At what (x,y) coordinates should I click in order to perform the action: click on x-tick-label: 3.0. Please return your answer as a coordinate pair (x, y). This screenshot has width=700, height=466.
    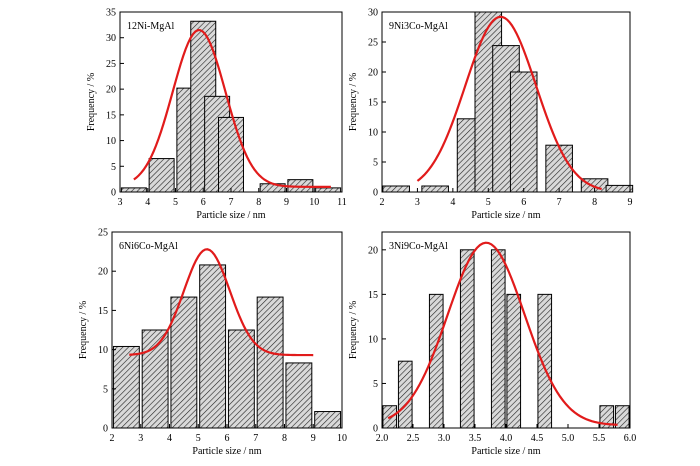
    Looking at the image, I should click on (444, 438).